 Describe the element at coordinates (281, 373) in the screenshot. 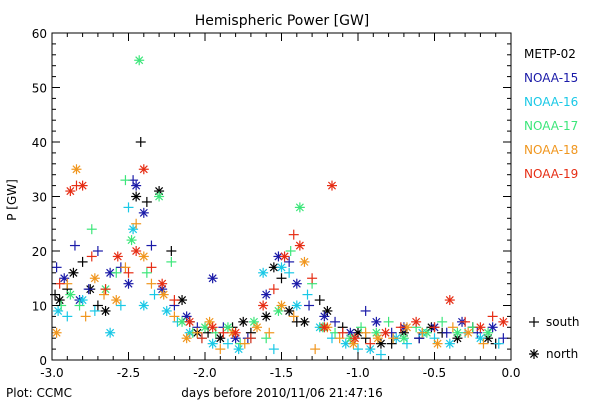

I see `x-tick-label: -1.5` at that location.